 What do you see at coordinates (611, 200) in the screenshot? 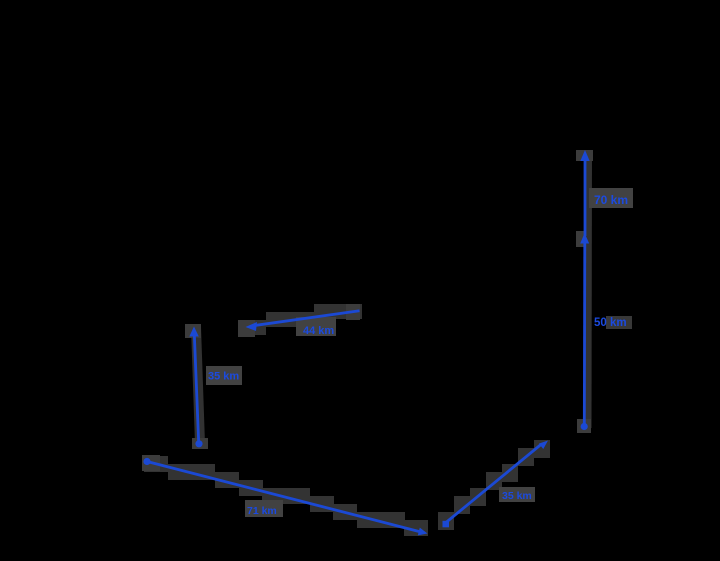
I see `svg-text: 70 km` at bounding box center [611, 200].